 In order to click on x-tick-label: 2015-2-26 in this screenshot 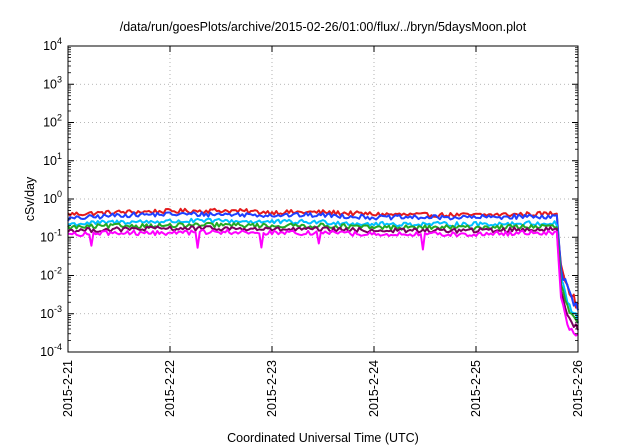, I will do `click(578, 388)`.